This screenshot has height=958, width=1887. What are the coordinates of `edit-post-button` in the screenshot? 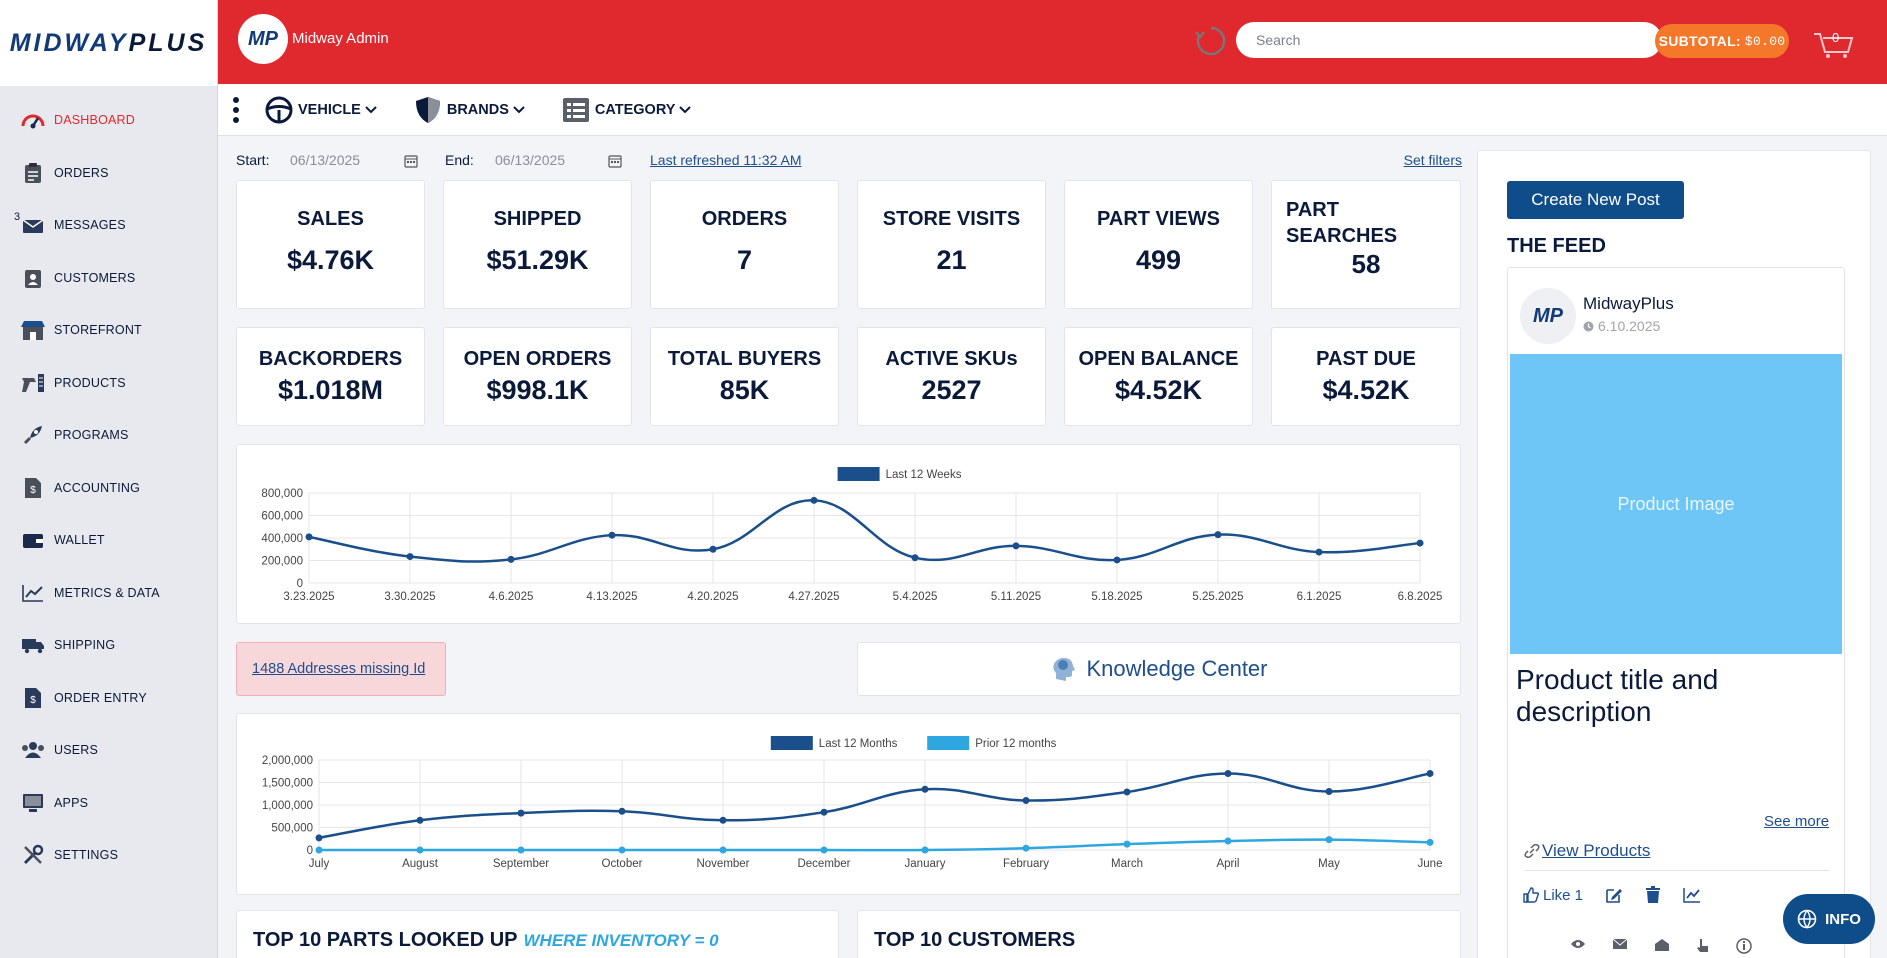 It's located at (1614, 895).